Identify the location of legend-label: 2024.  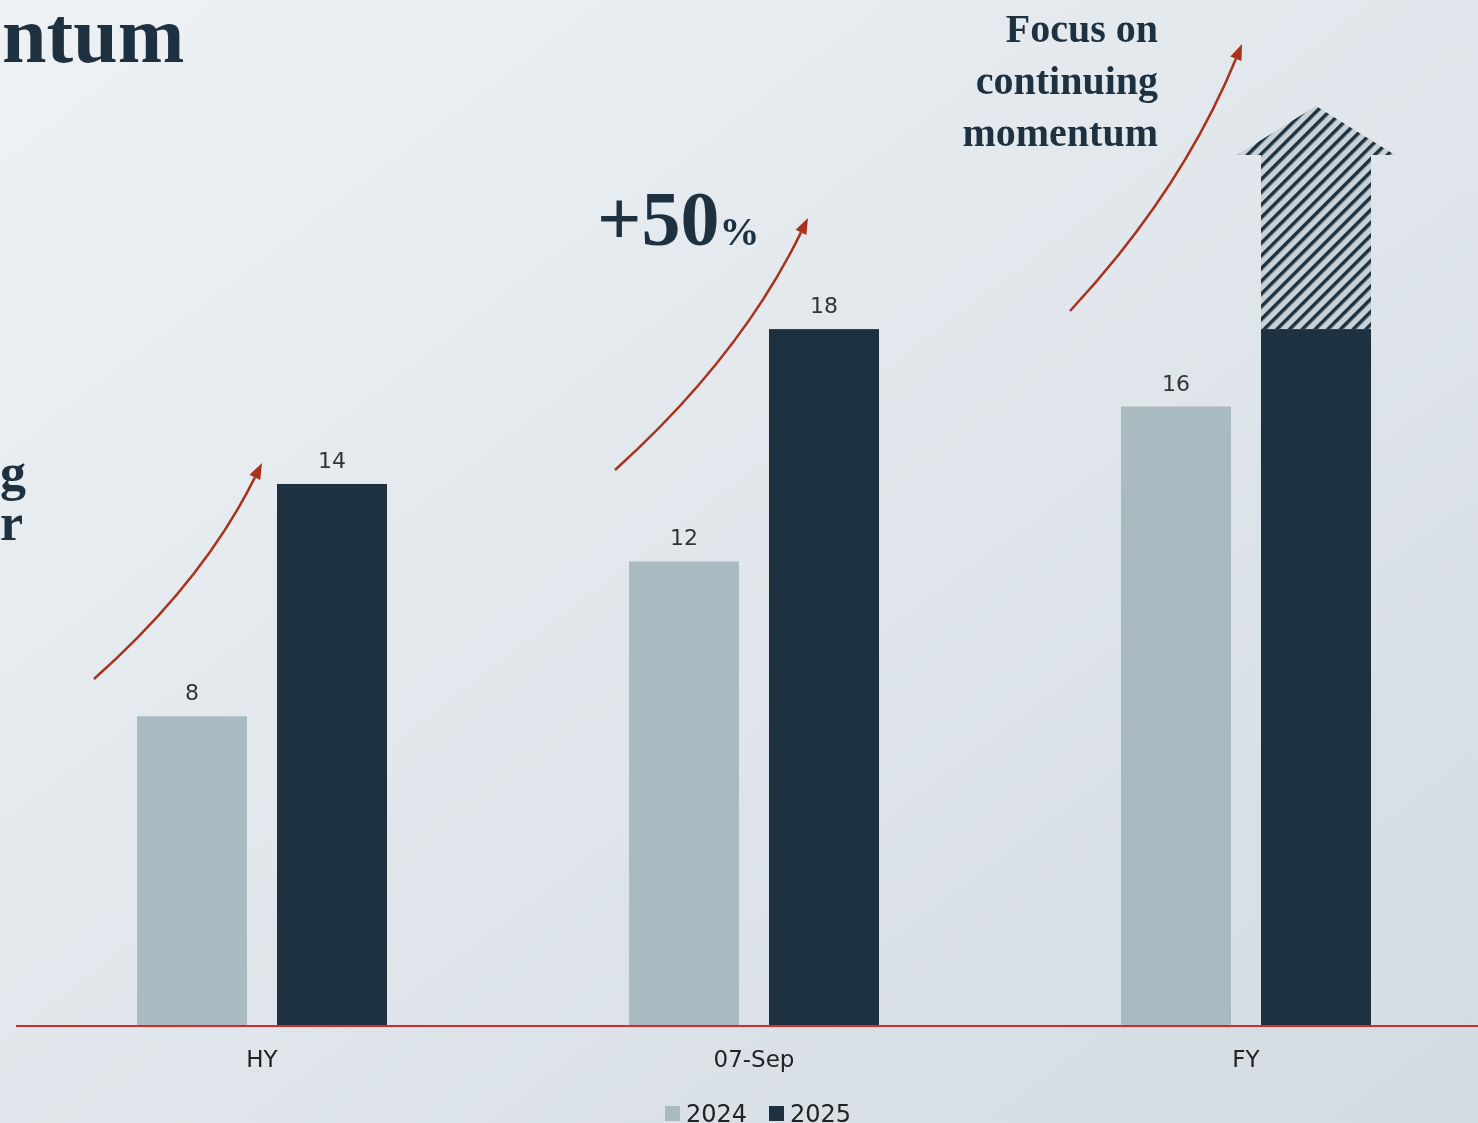
(717, 1111).